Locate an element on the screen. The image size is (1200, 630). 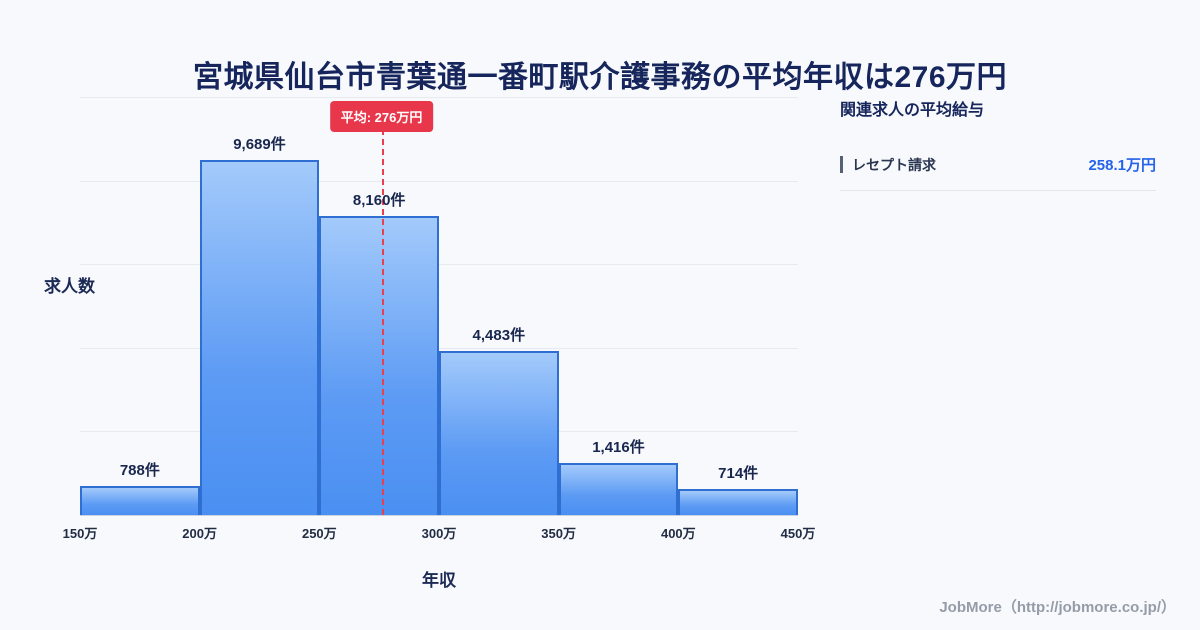
panel-divider is located at coordinates (998, 190).